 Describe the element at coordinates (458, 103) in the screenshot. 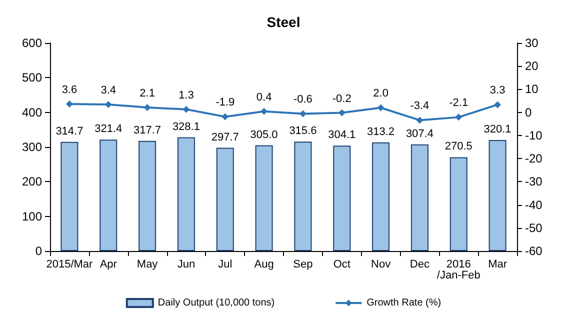

I see `data-label: -2.1` at that location.